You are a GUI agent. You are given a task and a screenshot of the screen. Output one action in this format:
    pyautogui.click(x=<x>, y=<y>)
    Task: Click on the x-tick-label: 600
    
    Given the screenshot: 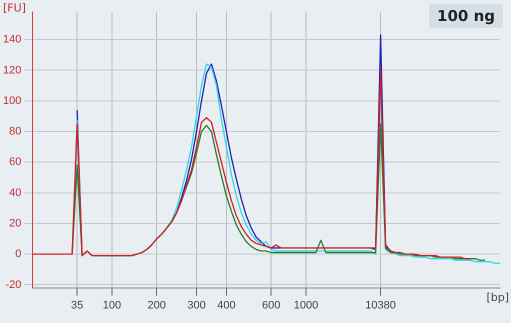 What is the action you would take?
    pyautogui.click(x=271, y=305)
    